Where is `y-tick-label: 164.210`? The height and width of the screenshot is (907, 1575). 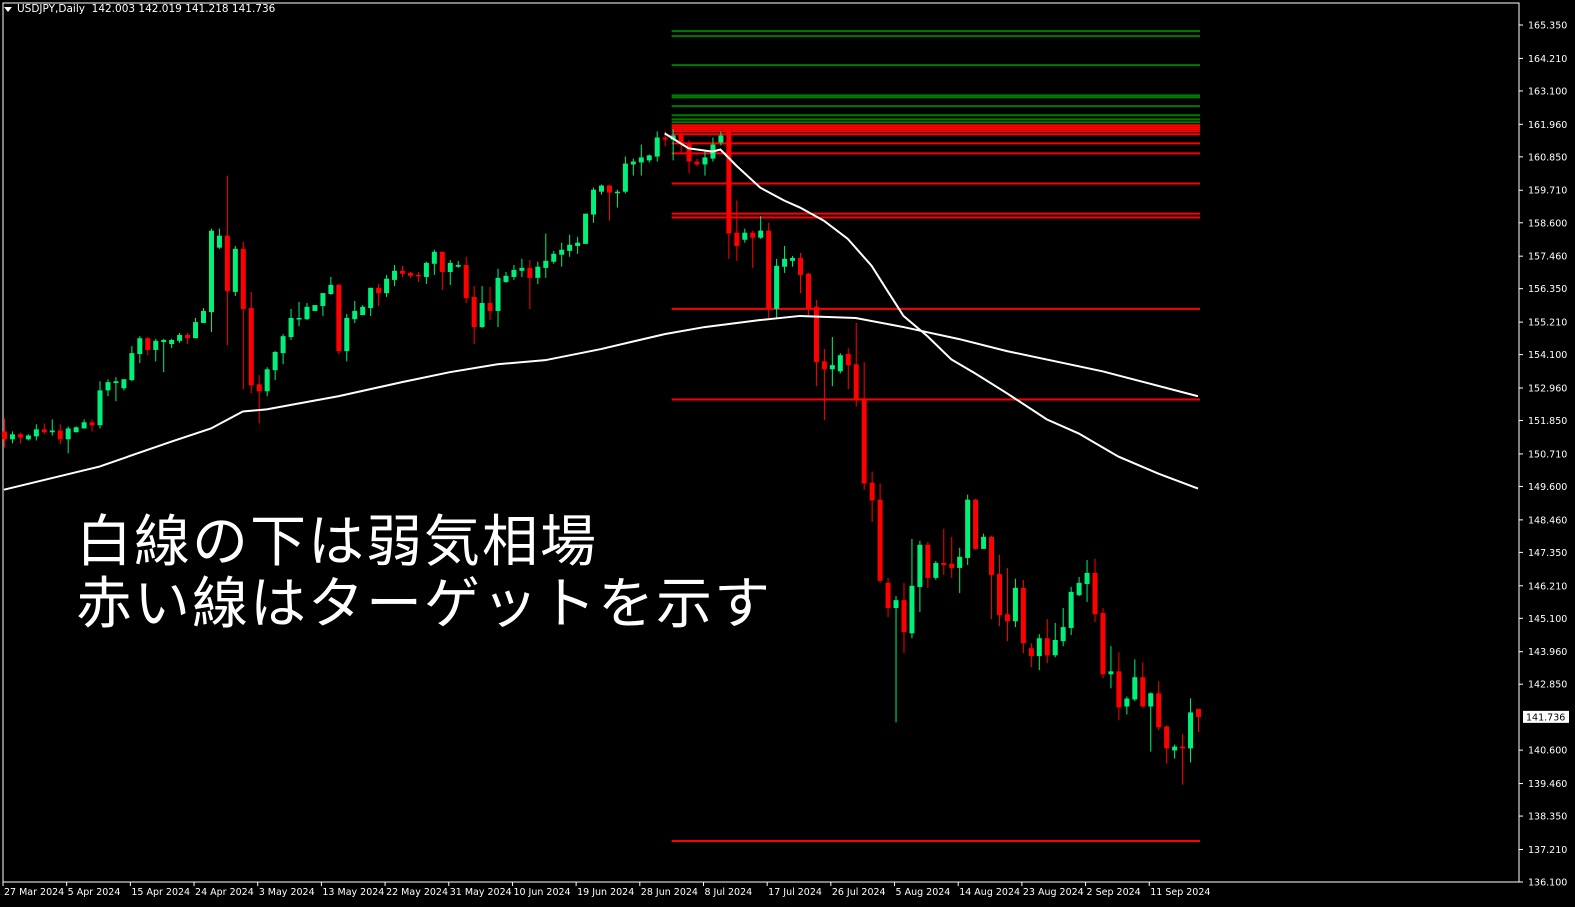 y-tick-label: 164.210 is located at coordinates (1547, 59).